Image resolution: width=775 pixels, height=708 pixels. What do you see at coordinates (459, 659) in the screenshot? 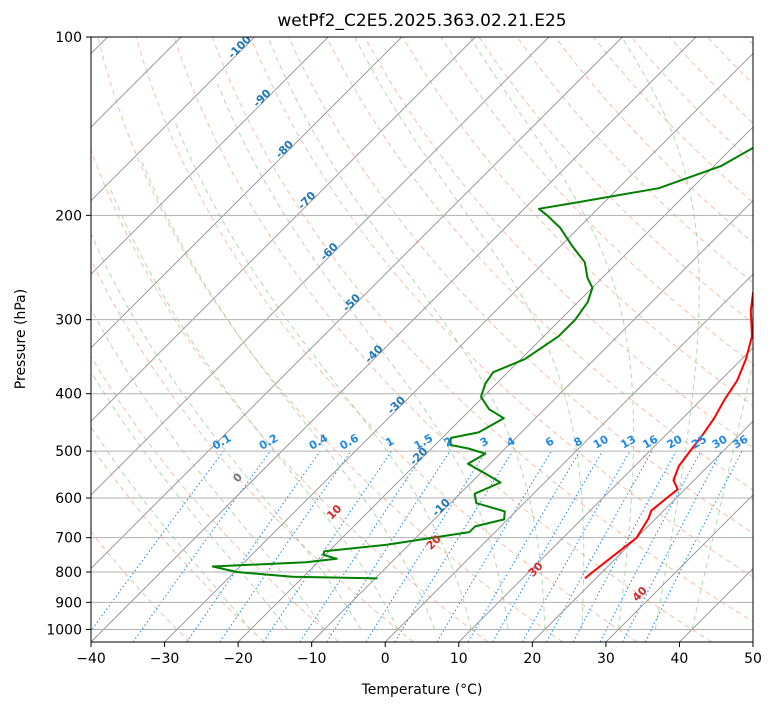
I see `x-tick-label: 10` at bounding box center [459, 659].